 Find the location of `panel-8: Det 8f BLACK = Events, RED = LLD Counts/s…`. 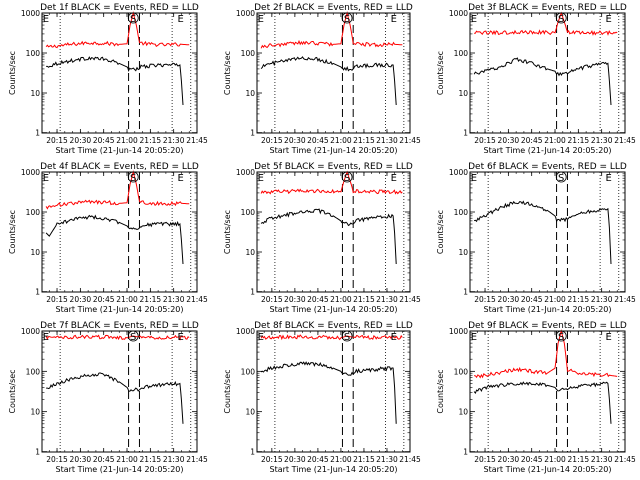

panel-8: Det 8f BLACK = Events, RED = LLD Counts/s… is located at coordinates (322, 397).